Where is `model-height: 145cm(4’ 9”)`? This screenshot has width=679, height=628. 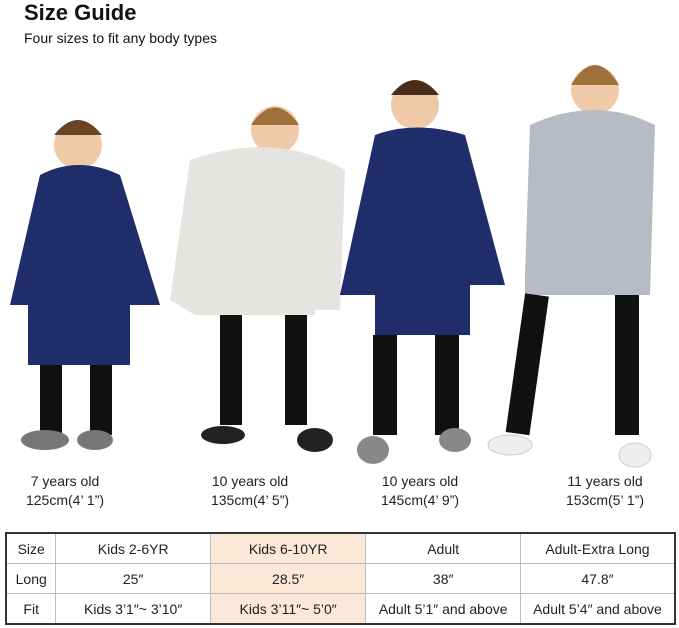
model-height: 145cm(4’ 9”) is located at coordinates (420, 500).